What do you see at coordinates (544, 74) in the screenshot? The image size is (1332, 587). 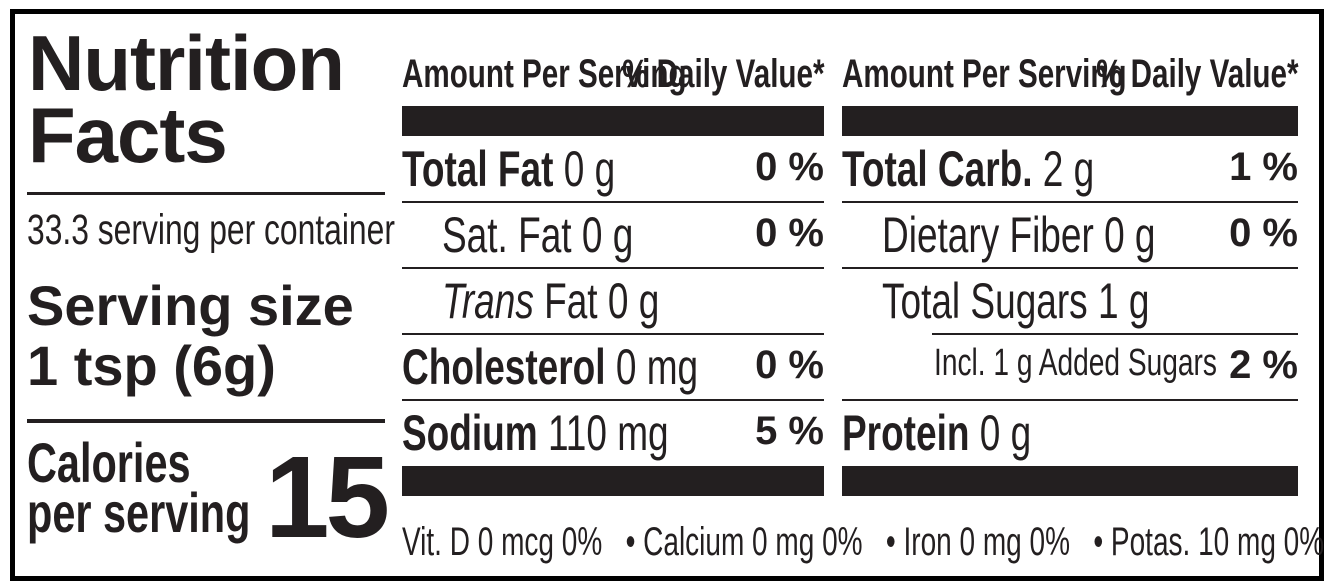 I see `left-header-amount: Amount Per Serving` at bounding box center [544, 74].